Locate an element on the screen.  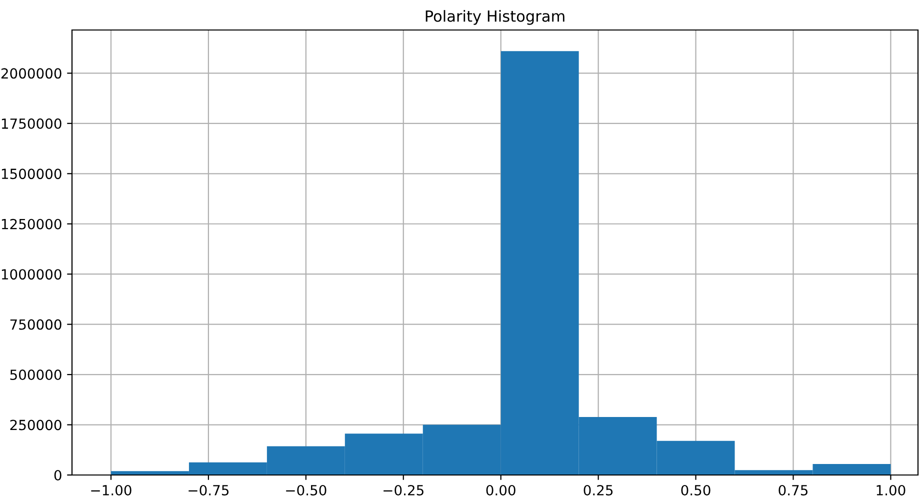
x-tick-label: 1.00 is located at coordinates (891, 490).